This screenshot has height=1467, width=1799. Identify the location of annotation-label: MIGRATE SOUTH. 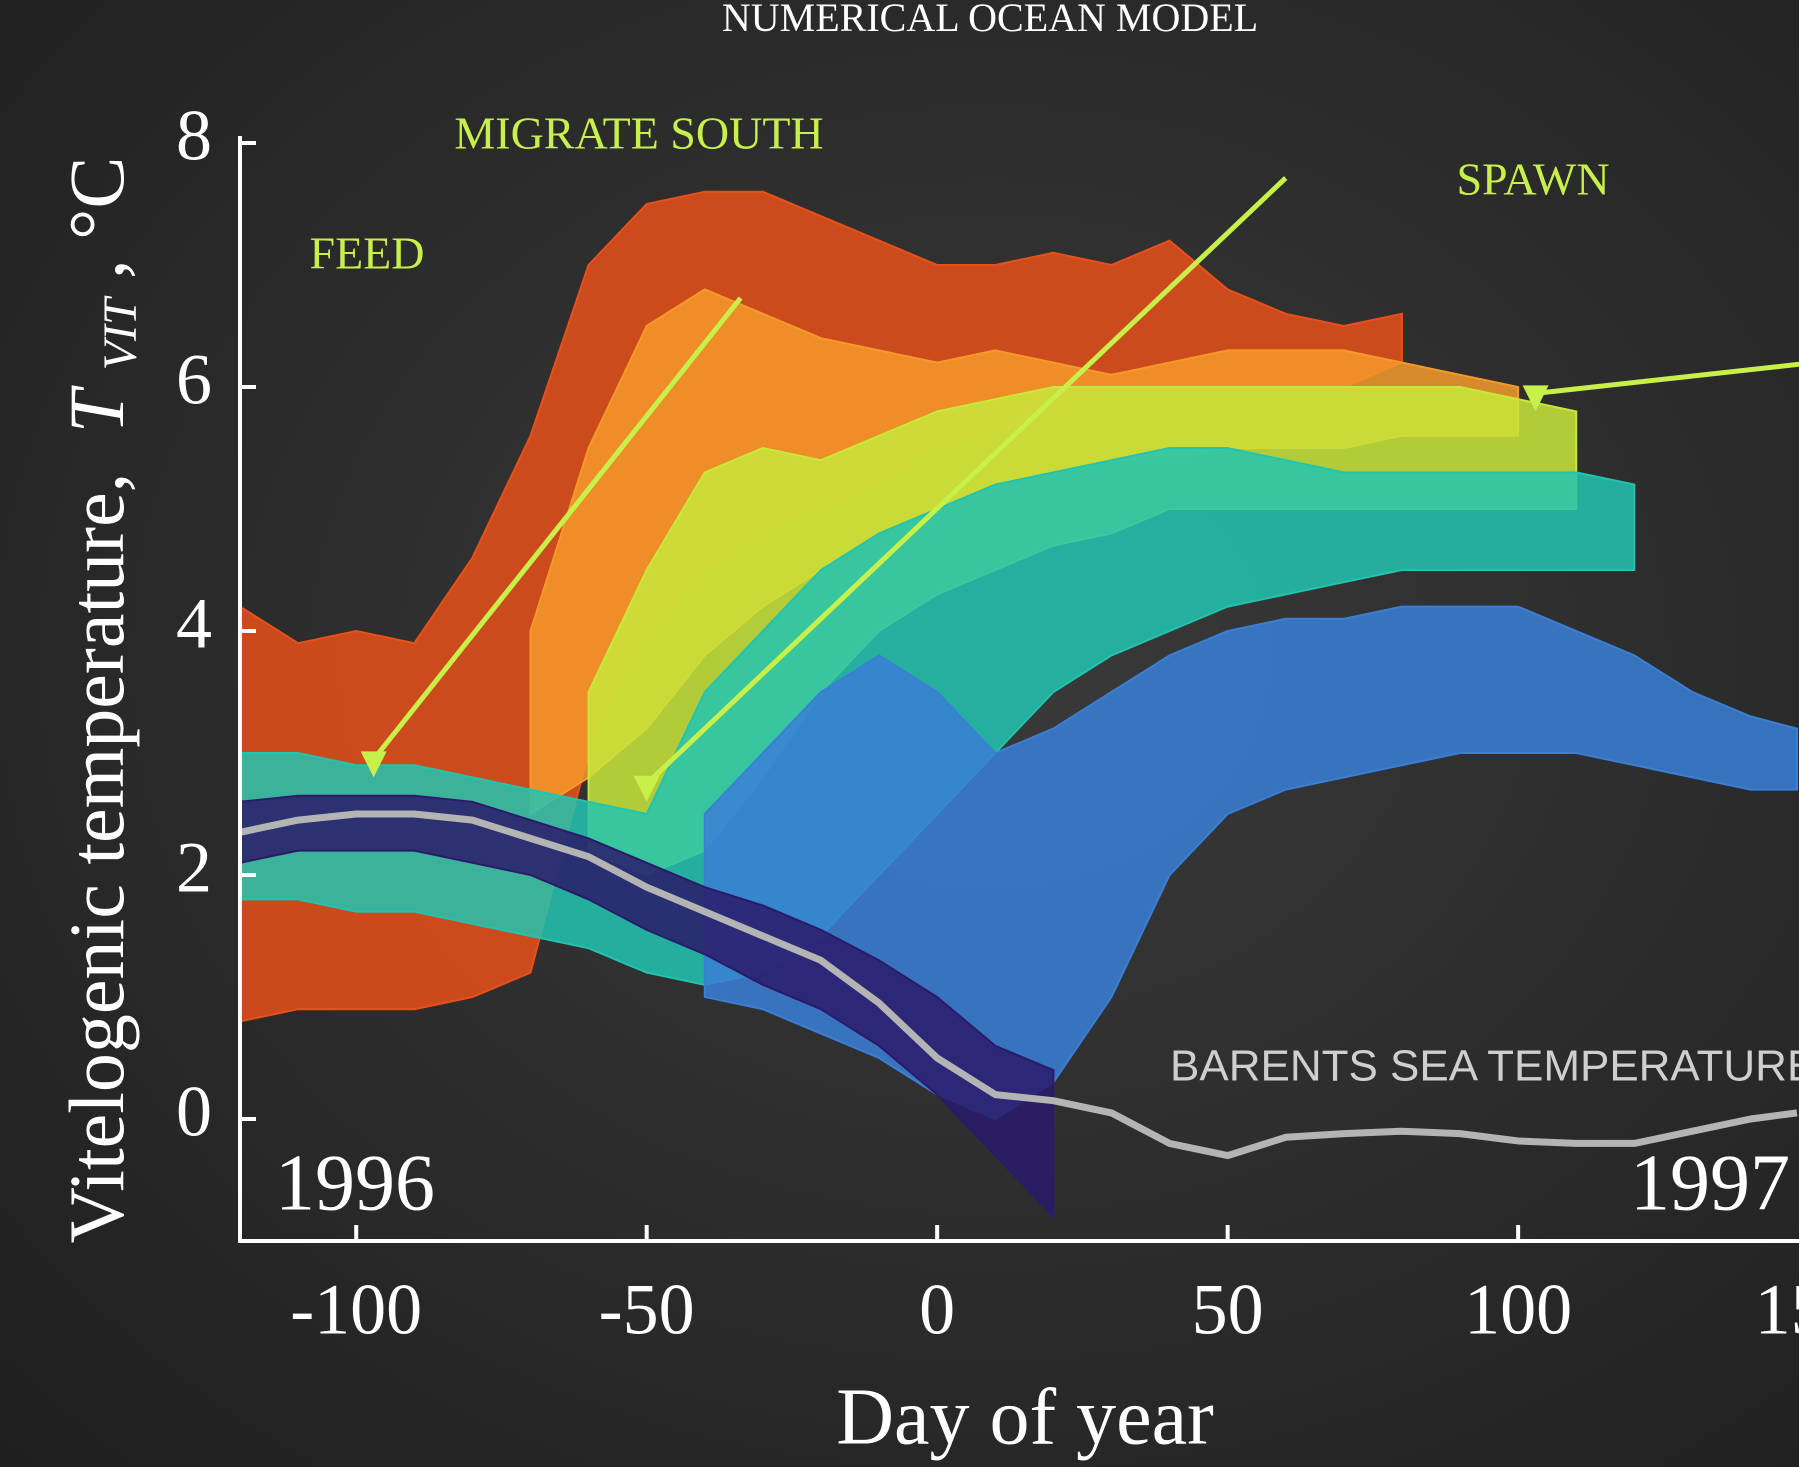
(638, 133).